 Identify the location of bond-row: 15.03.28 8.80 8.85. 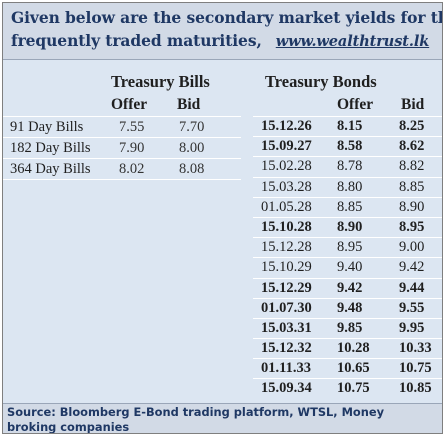
(347, 186).